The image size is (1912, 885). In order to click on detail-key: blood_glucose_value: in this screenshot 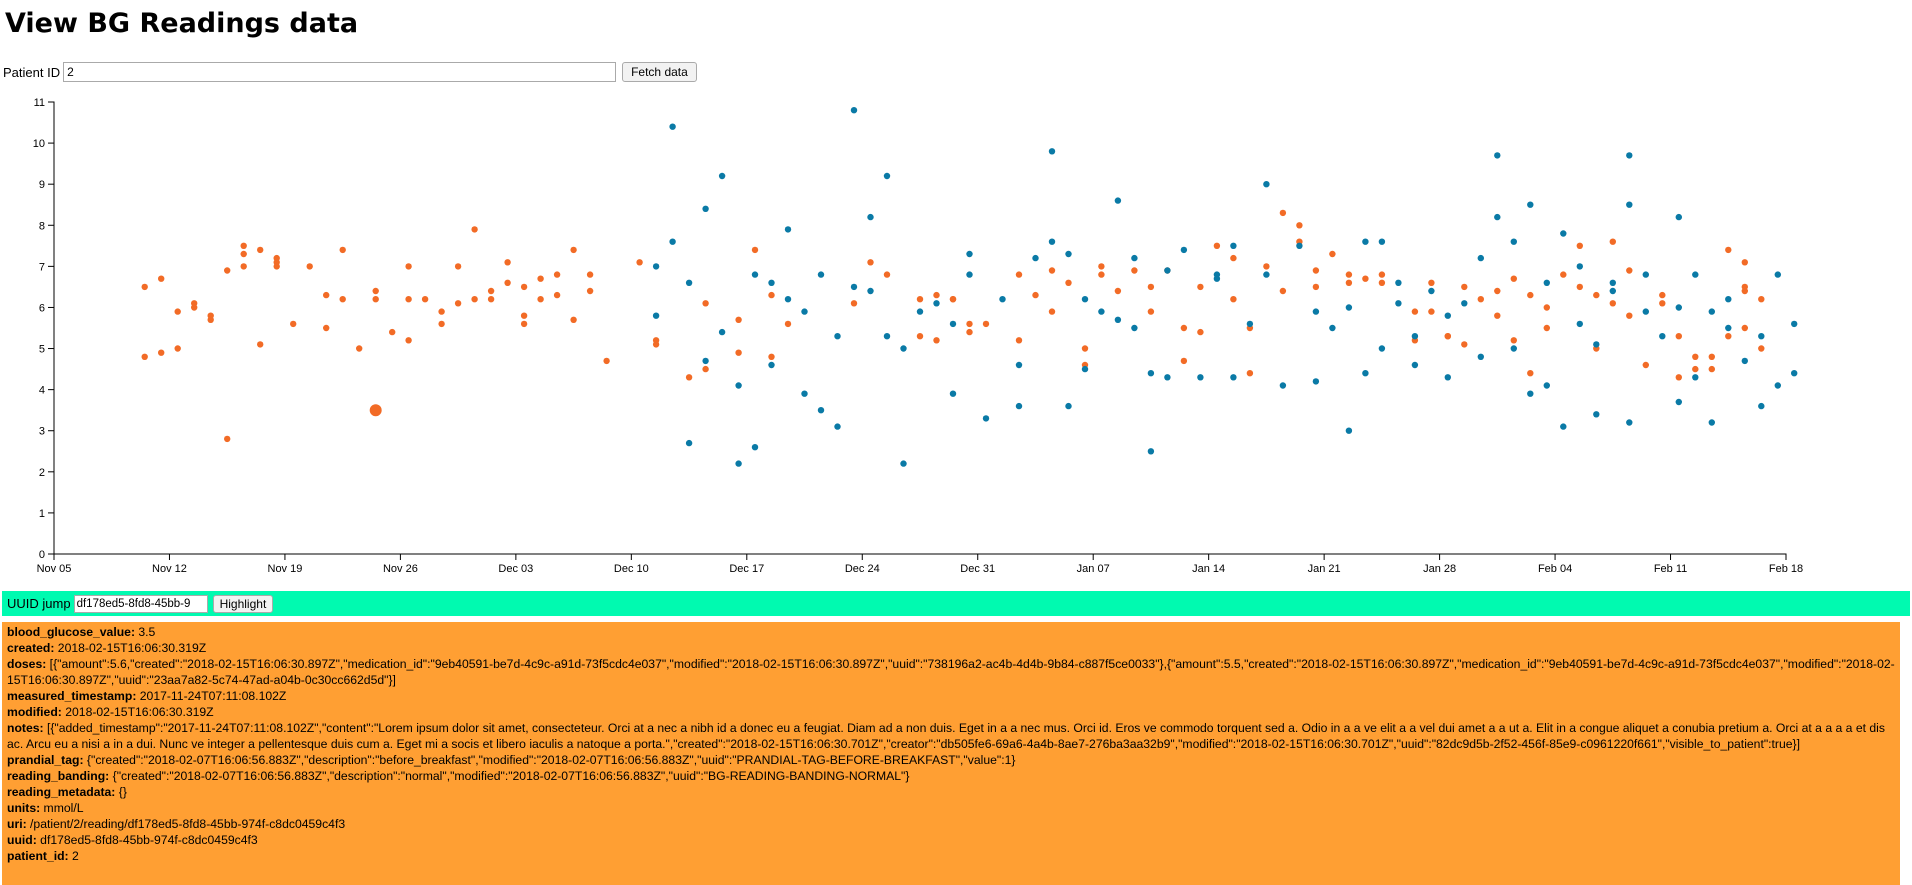, I will do `click(71, 632)`.